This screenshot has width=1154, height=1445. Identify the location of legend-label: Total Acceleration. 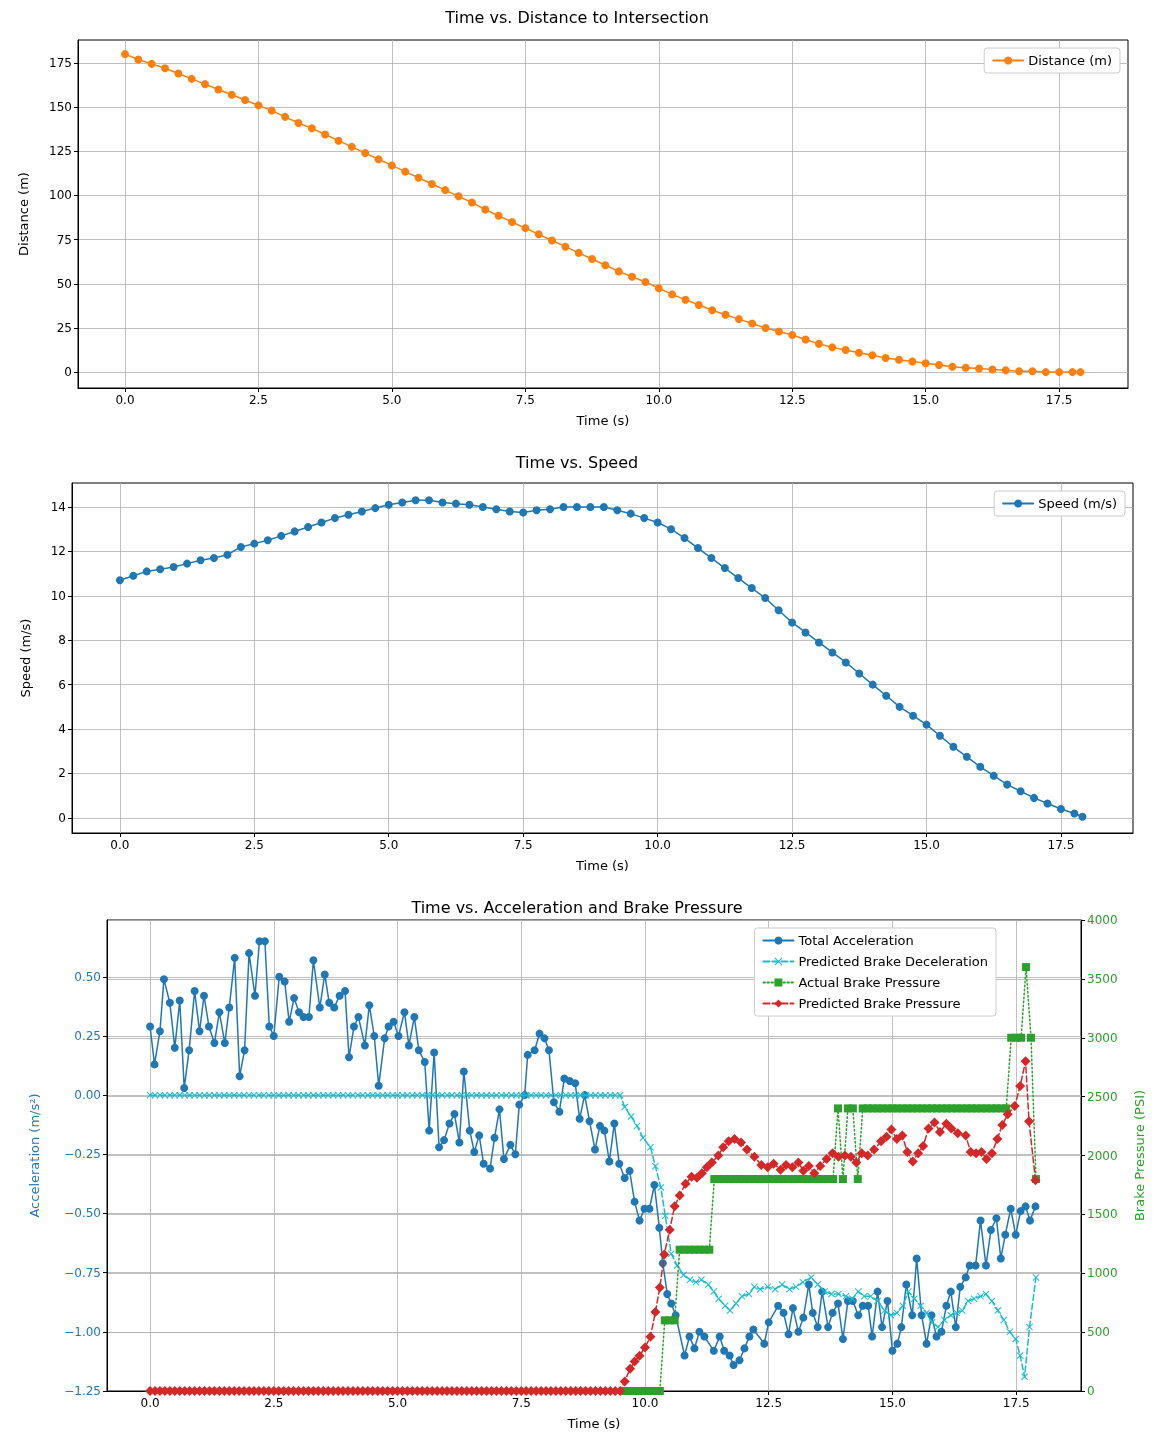
(855, 940).